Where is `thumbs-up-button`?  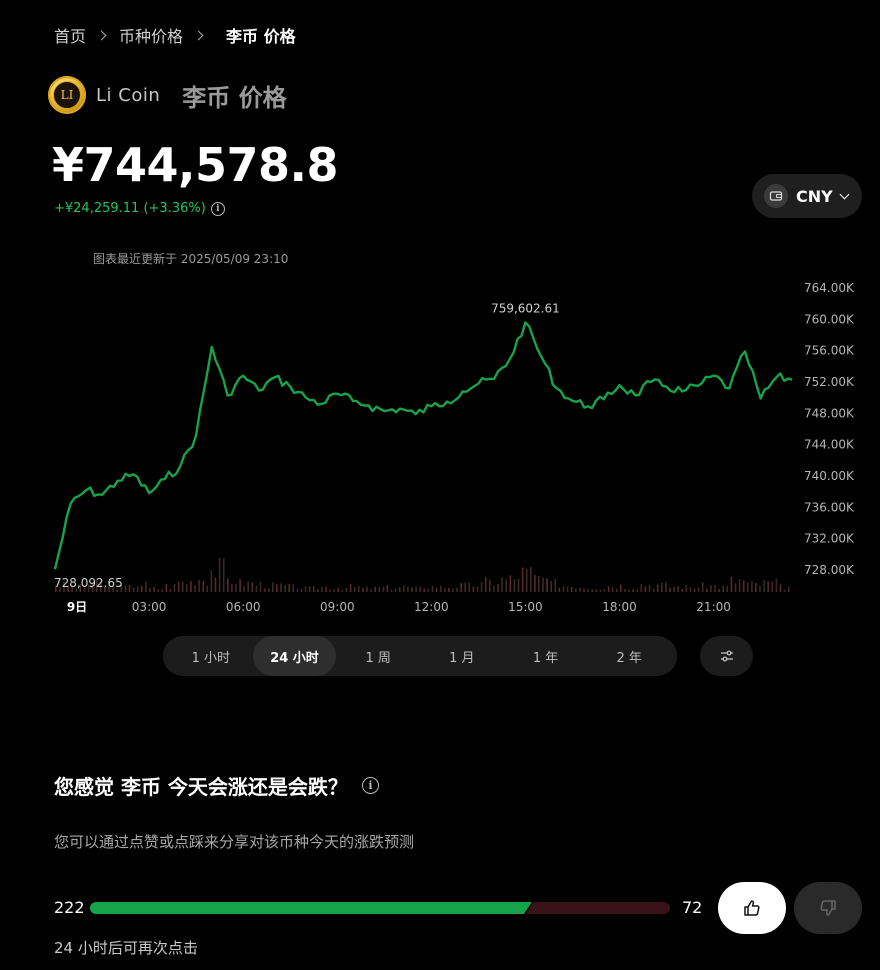
thumbs-up-button is located at coordinates (752, 908).